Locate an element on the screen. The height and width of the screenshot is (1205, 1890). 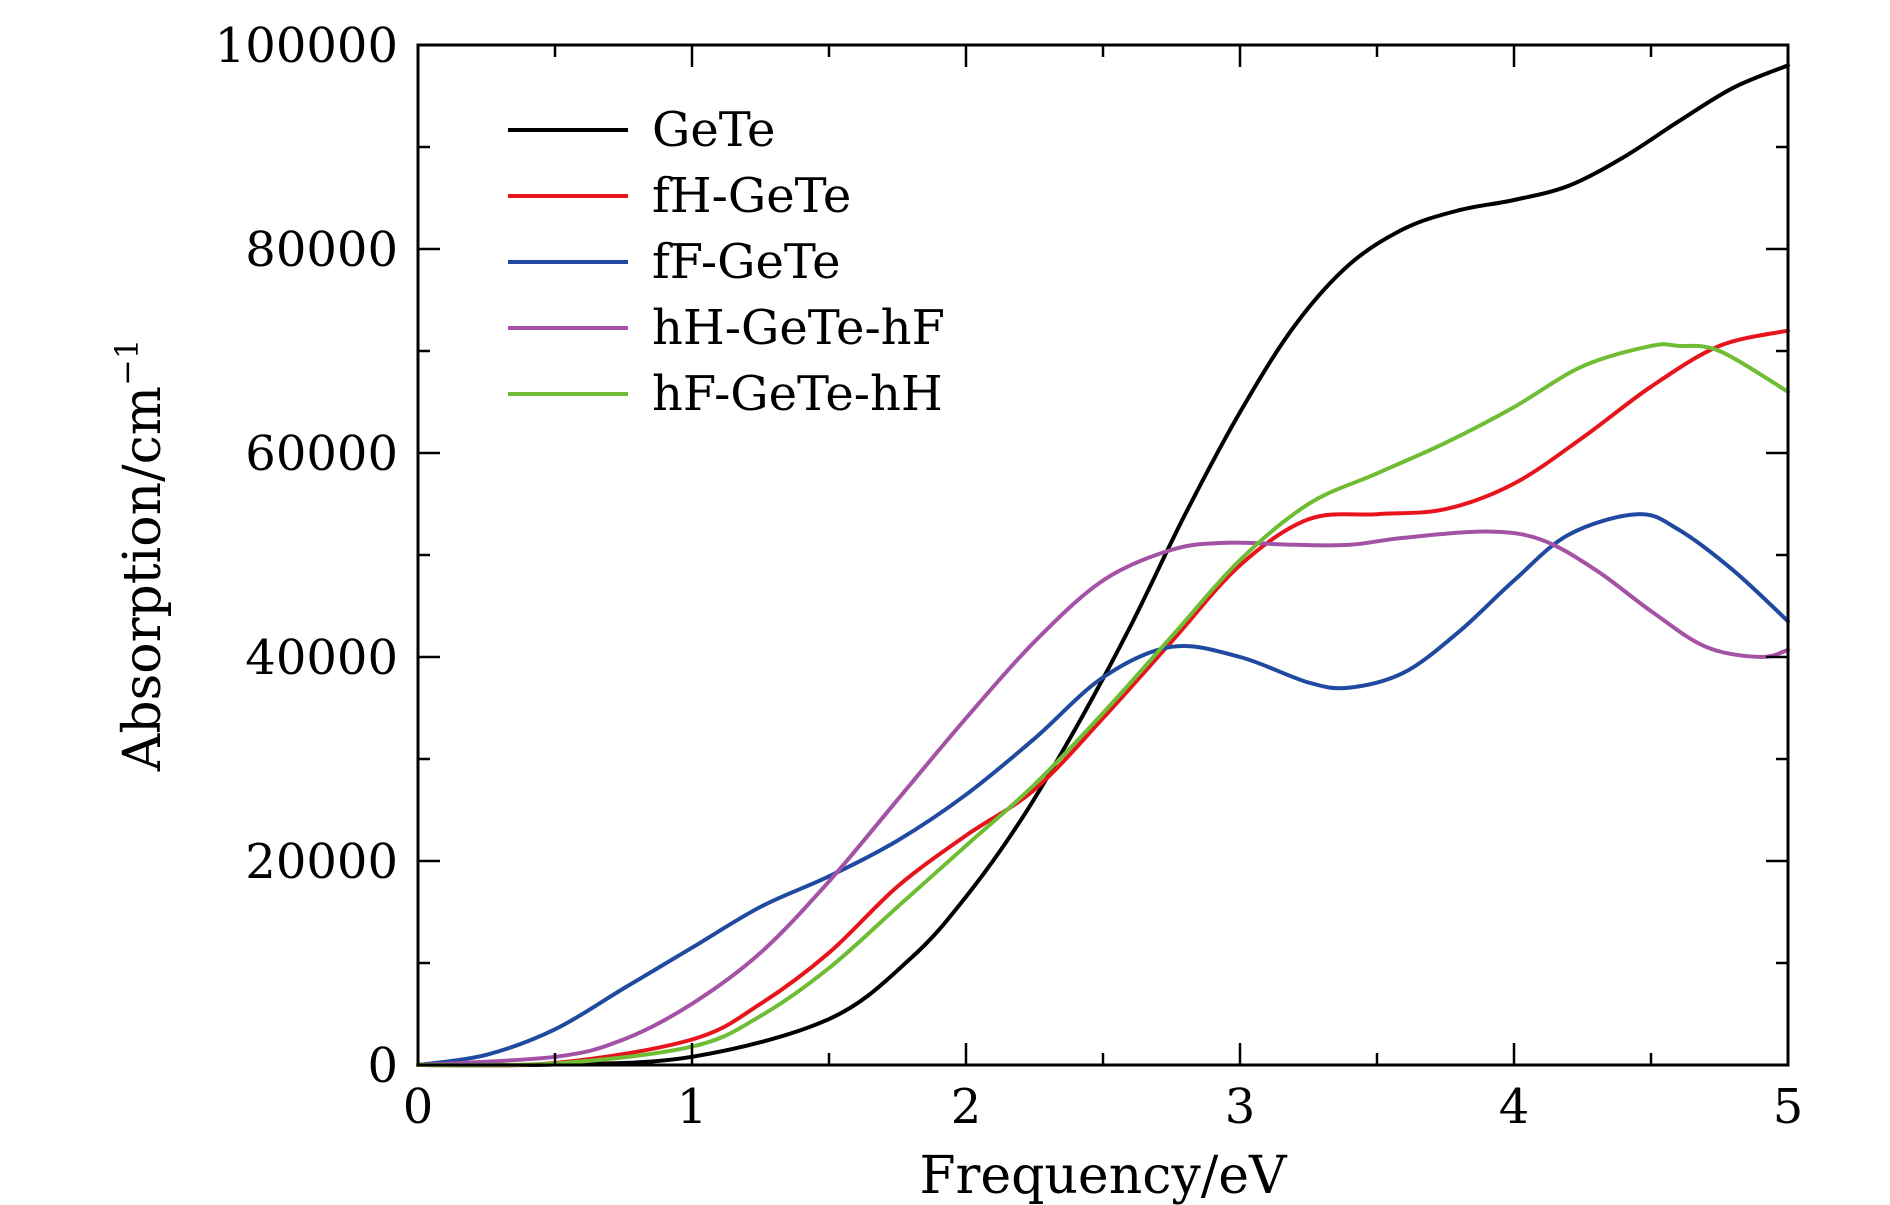
x-tick-label: 0 is located at coordinates (418, 1107).